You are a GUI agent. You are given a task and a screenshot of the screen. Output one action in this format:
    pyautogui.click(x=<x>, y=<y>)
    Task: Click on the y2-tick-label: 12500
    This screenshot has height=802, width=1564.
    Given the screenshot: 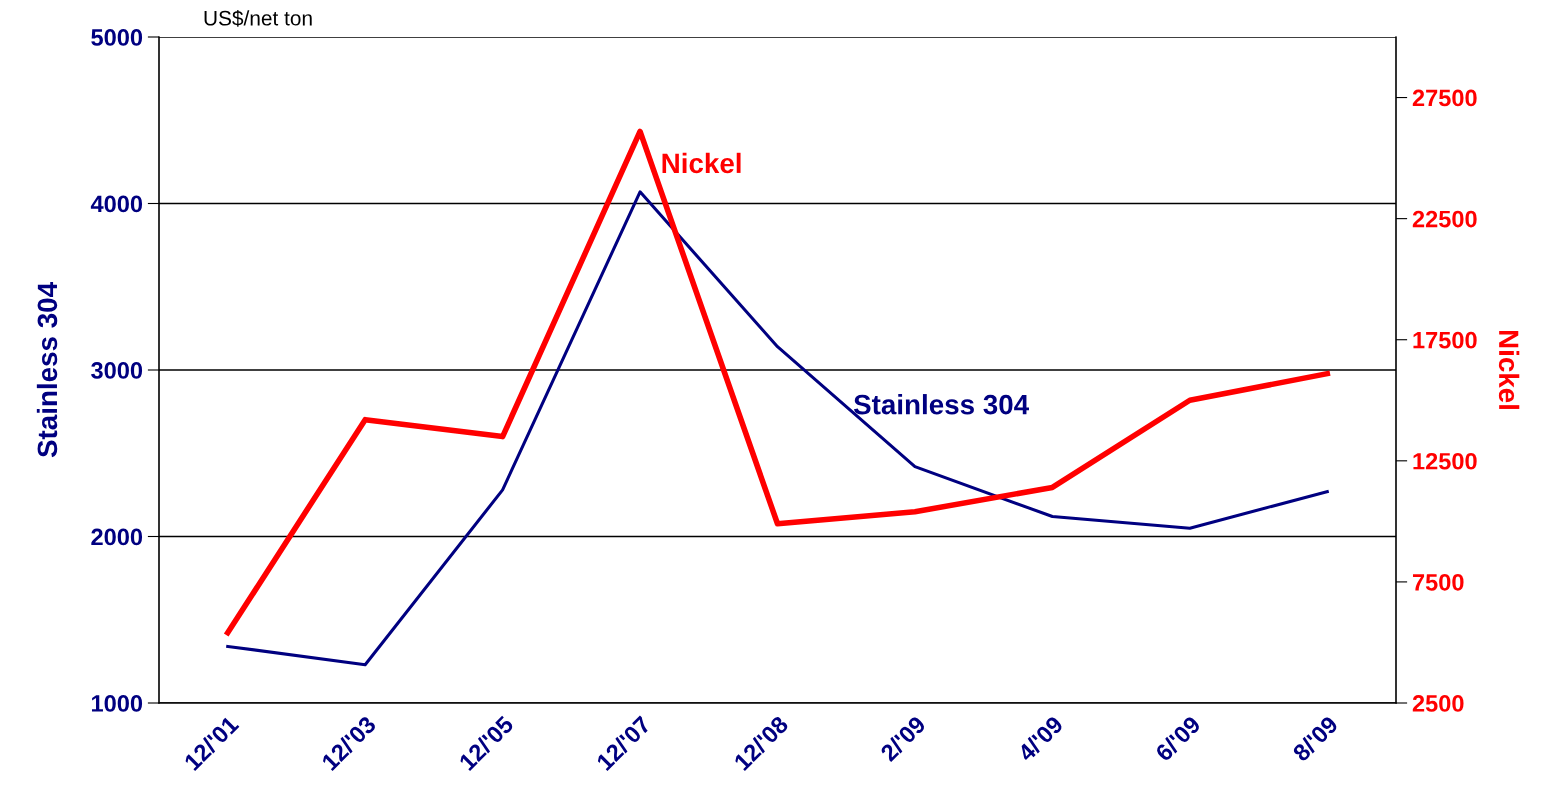 What is the action you would take?
    pyautogui.click(x=1445, y=461)
    